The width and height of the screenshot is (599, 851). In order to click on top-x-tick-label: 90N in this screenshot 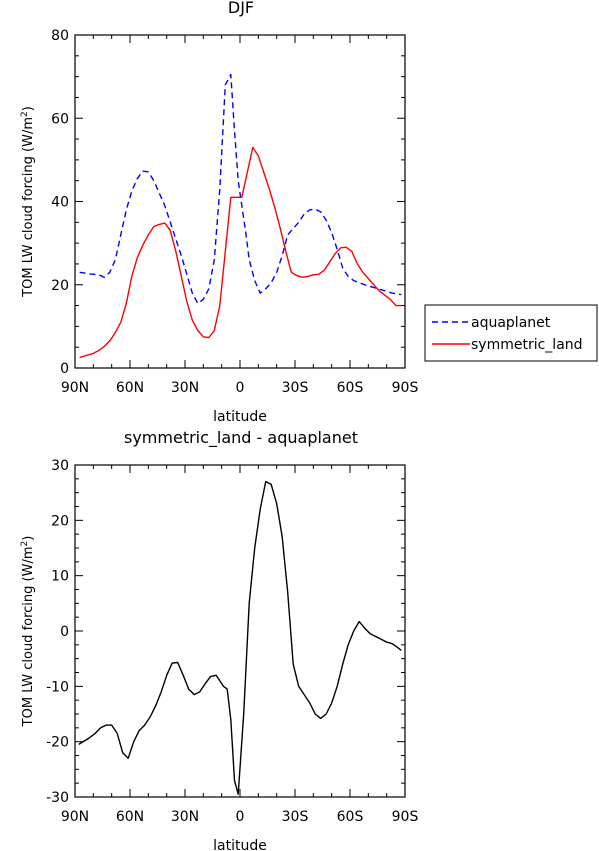, I will do `click(75, 388)`.